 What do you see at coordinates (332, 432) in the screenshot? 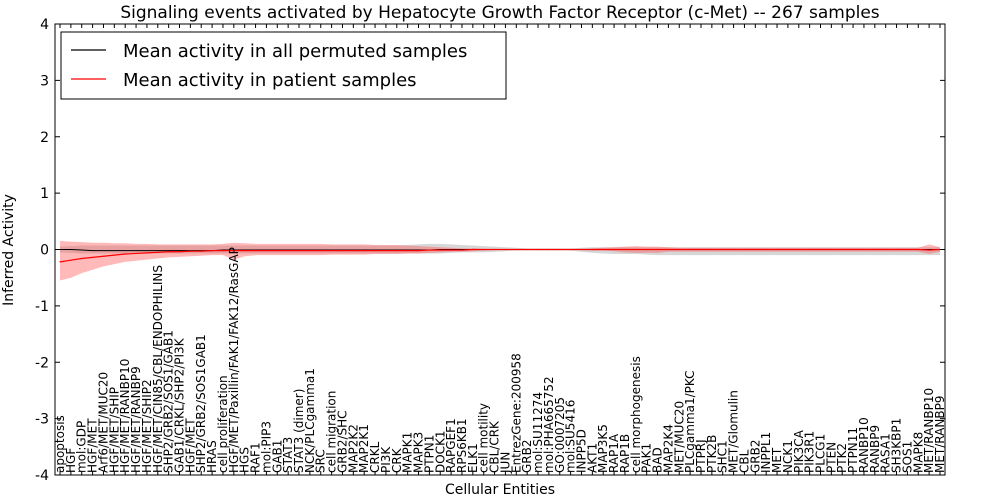
I see `x-tick-label: cell migration` at bounding box center [332, 432].